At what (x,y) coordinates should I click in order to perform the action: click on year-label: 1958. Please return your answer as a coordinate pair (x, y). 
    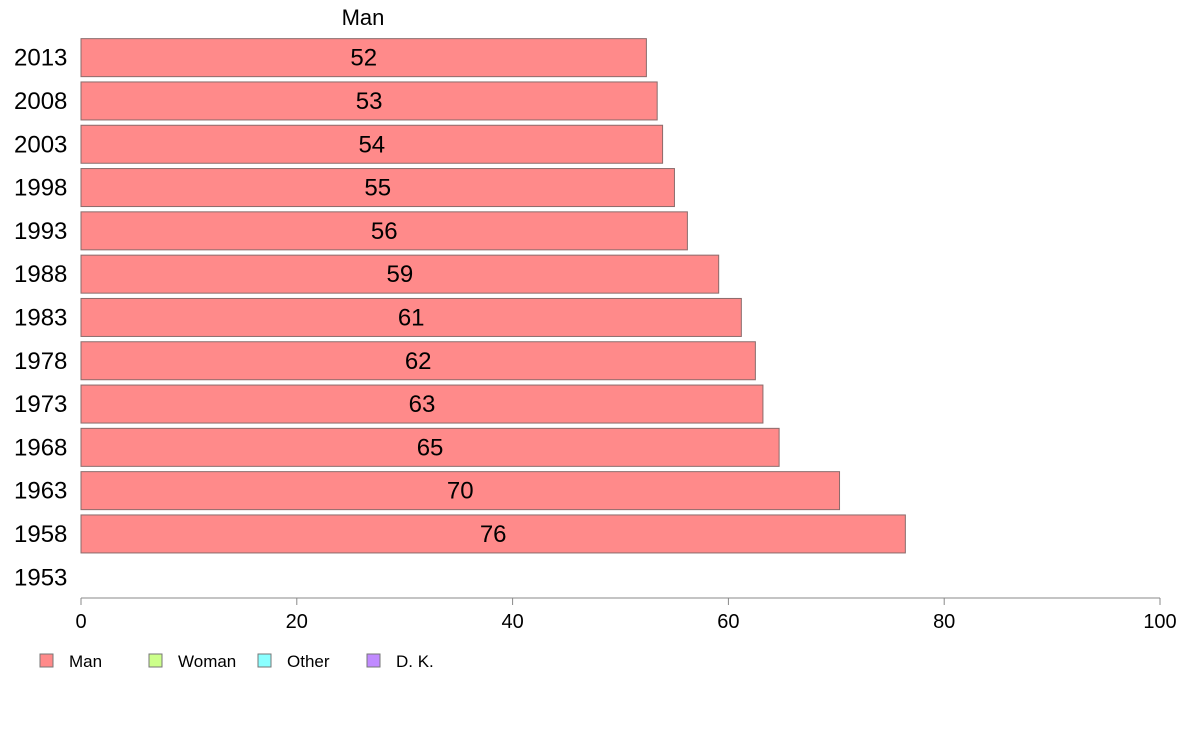
    Looking at the image, I should click on (40, 534).